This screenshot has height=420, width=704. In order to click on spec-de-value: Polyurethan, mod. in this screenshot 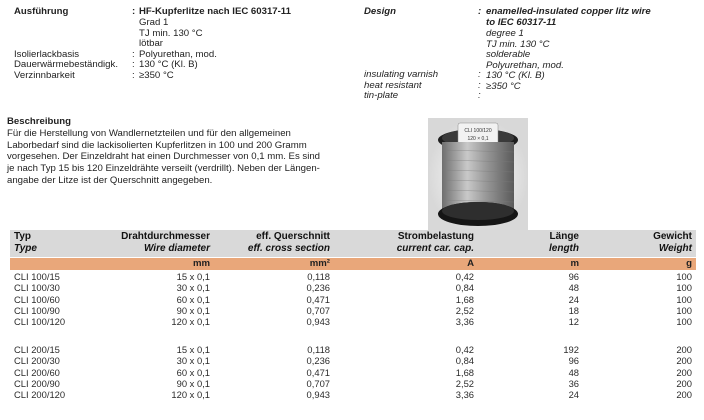, I will do `click(178, 54)`.